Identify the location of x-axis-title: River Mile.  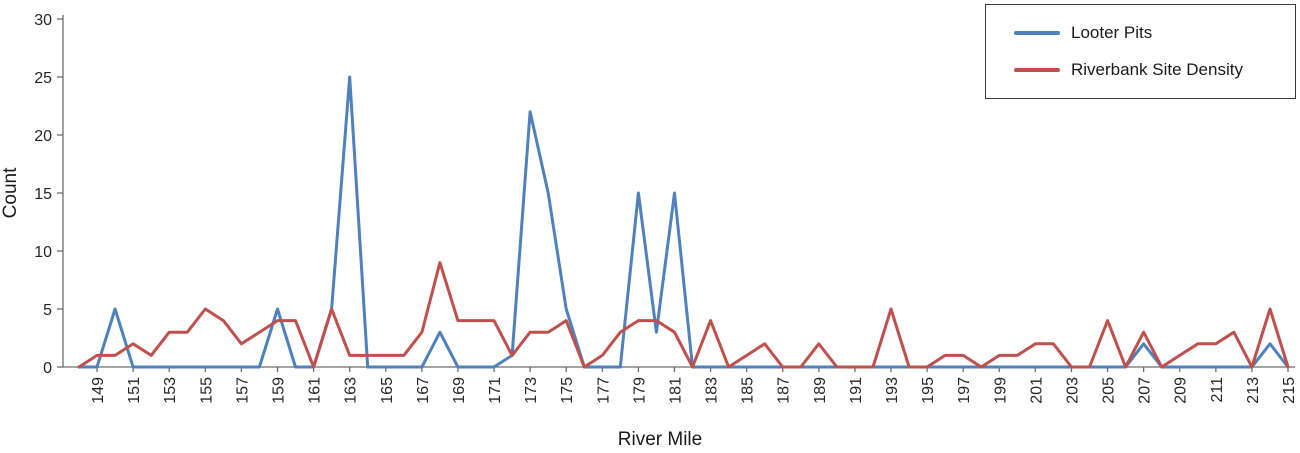
(660, 439).